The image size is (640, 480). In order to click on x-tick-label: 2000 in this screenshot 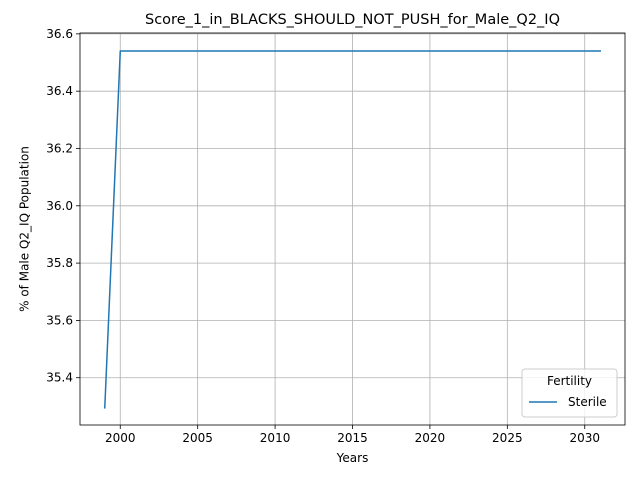, I will do `click(120, 438)`.